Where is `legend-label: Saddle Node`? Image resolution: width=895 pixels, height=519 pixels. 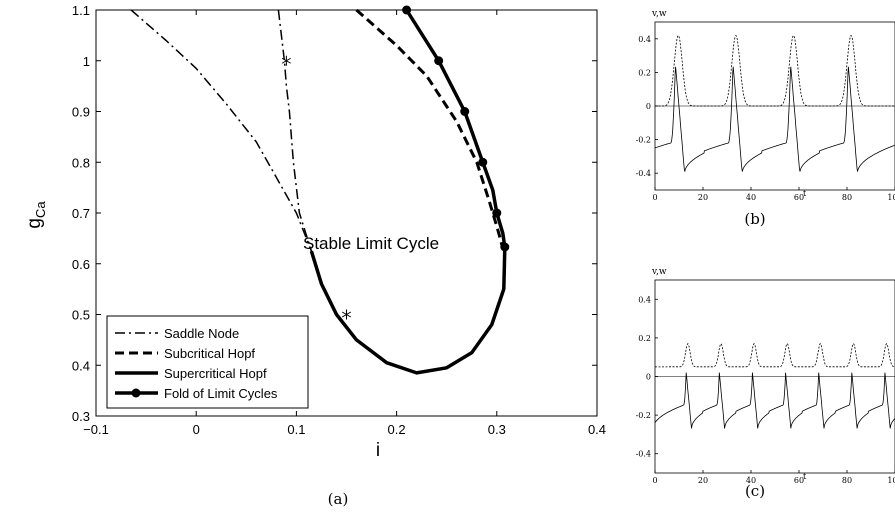
legend-label: Saddle Node is located at coordinates (201, 333).